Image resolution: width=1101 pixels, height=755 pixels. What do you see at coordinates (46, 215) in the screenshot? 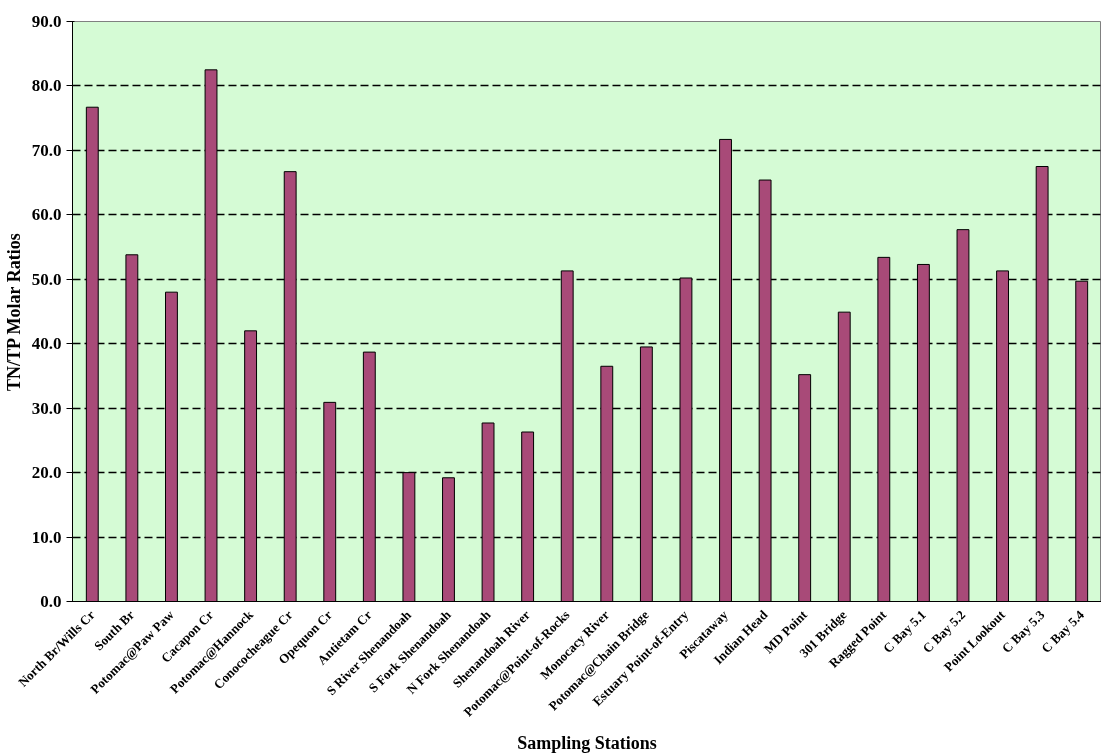
I see `y-tick-label: 60.0` at bounding box center [46, 215].